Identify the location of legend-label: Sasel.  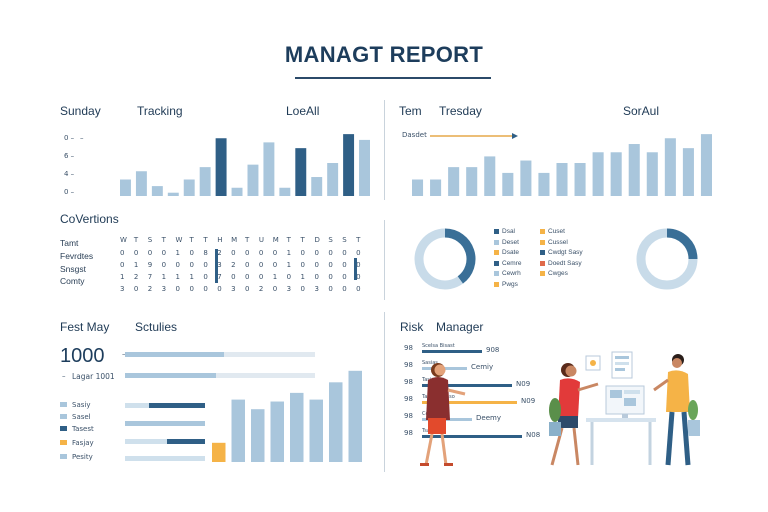
(81, 417).